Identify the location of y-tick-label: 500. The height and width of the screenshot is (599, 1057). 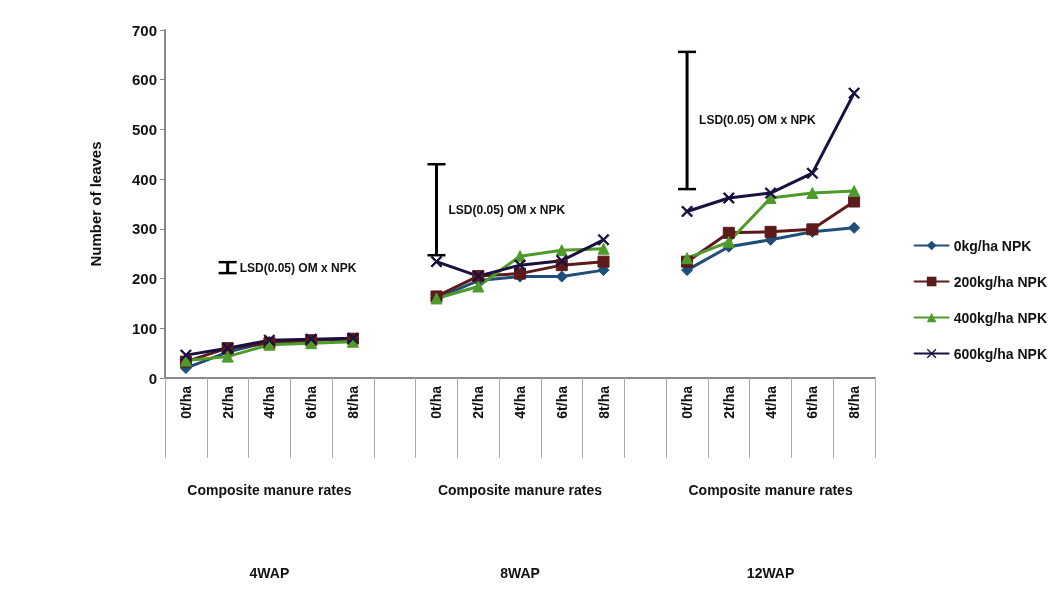
(144, 129).